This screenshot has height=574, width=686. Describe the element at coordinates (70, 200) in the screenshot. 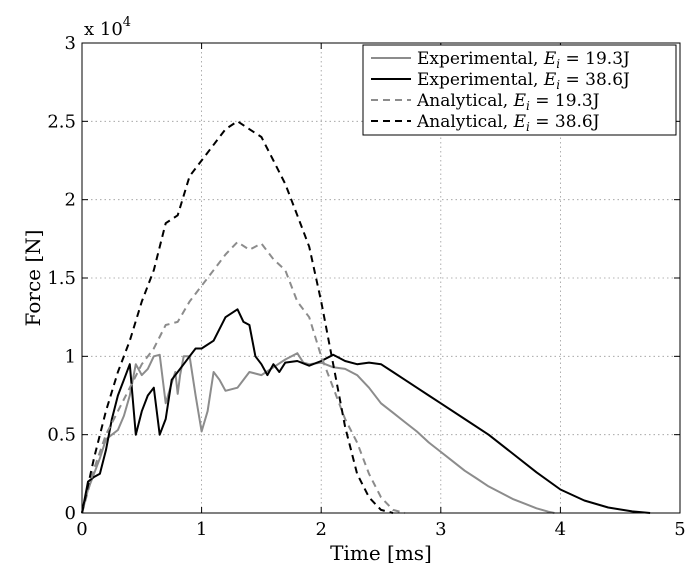

I see `y-tick-label: 2` at that location.